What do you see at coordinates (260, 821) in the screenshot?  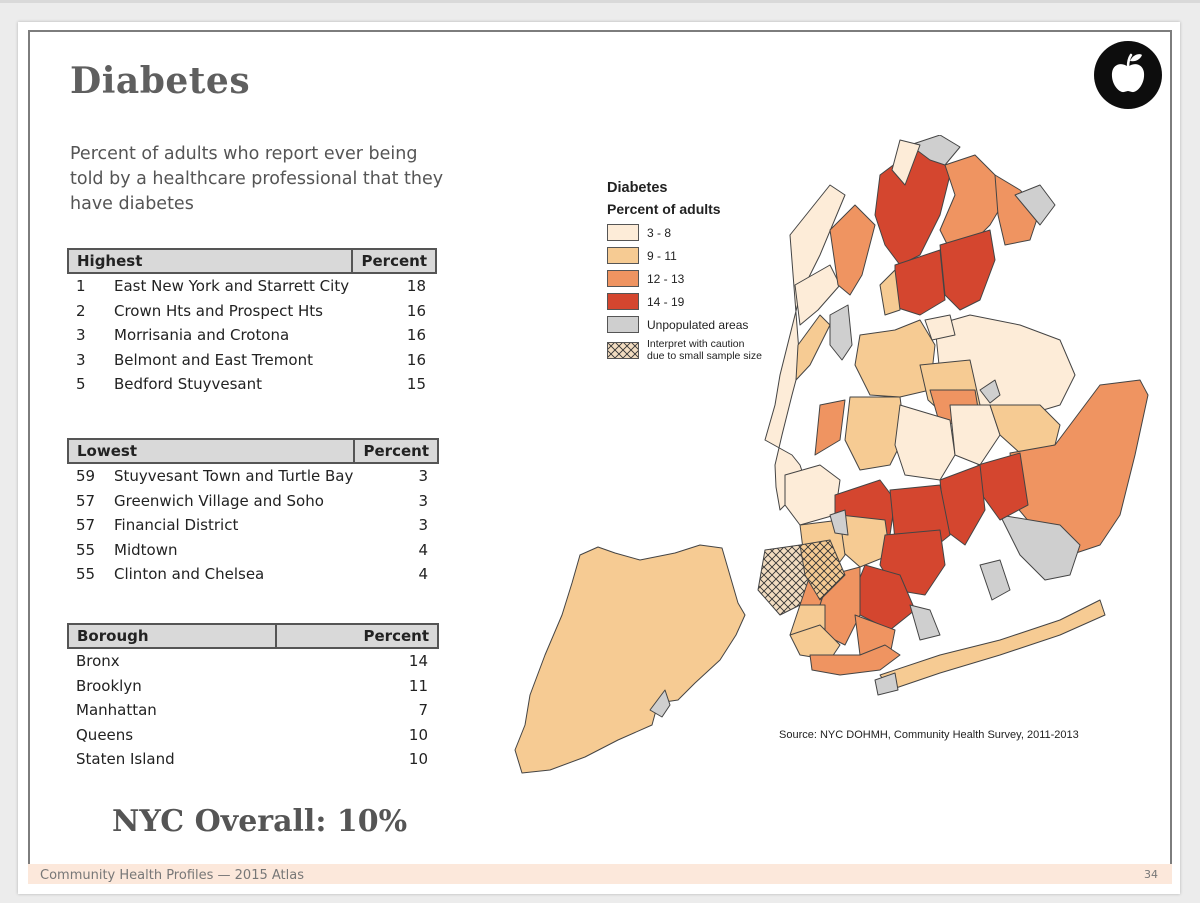 I see `nyc-overall: NYC Overall: 10%` at bounding box center [260, 821].